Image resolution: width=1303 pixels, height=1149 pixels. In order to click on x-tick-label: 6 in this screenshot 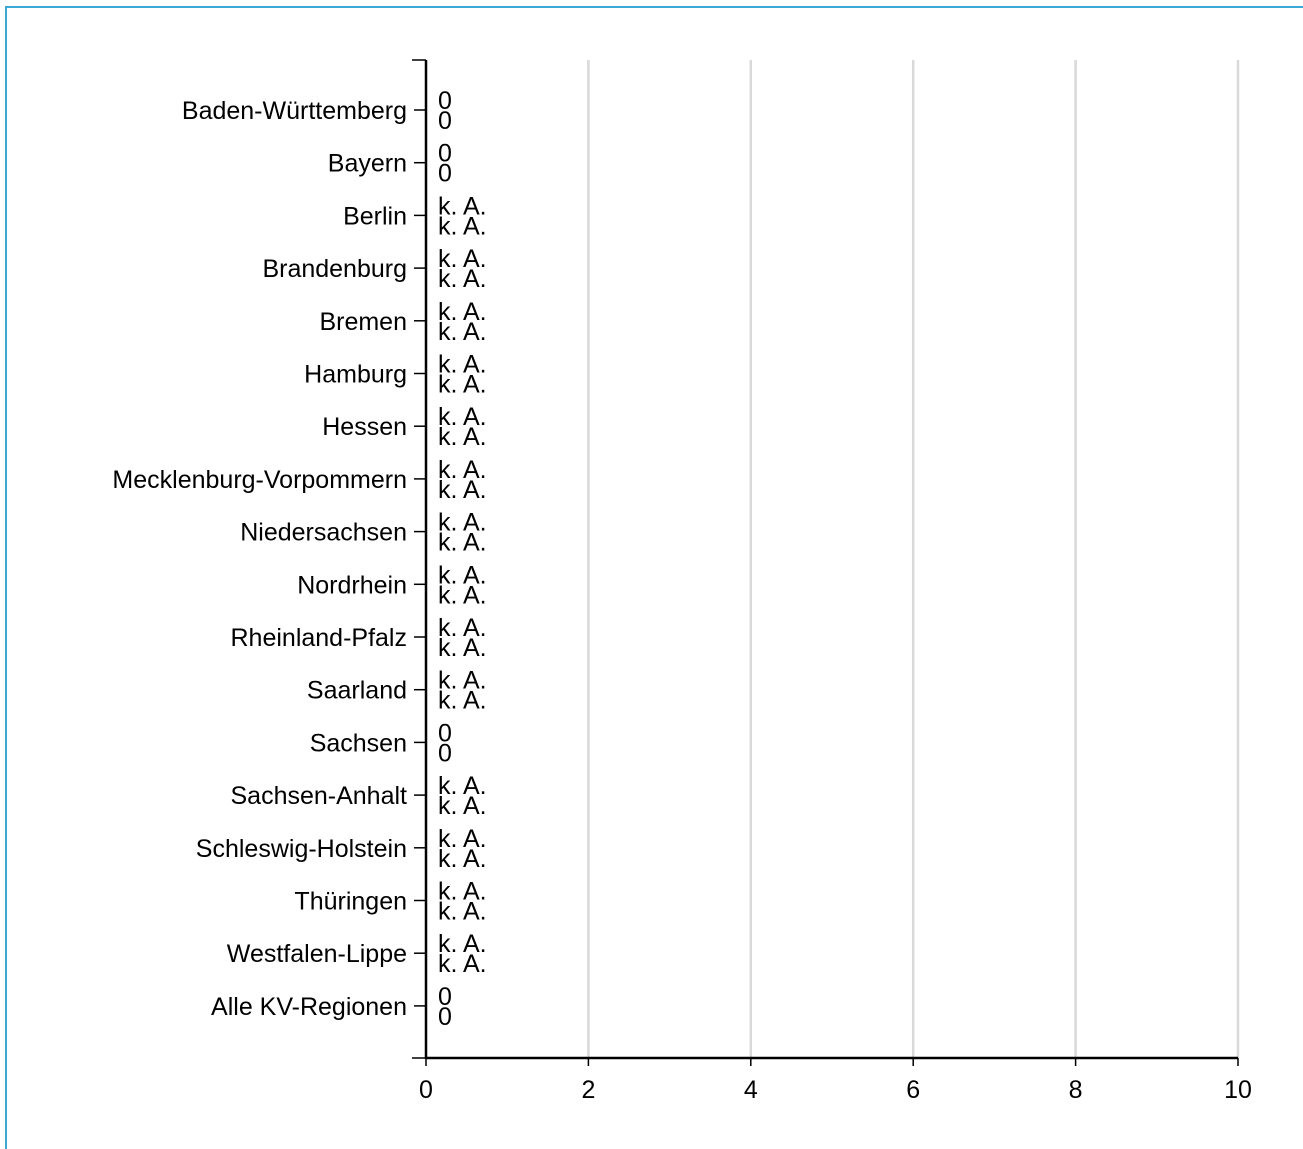, I will do `click(913, 1090)`.